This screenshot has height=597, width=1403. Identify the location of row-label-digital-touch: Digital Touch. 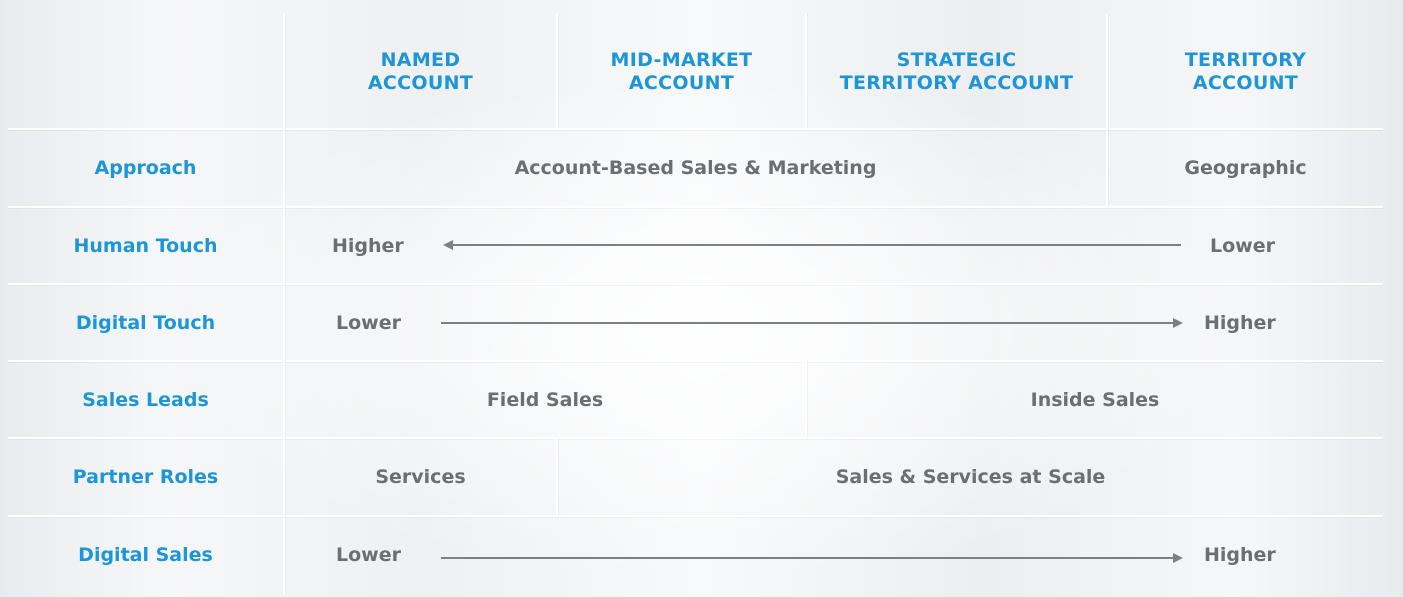
(145, 322).